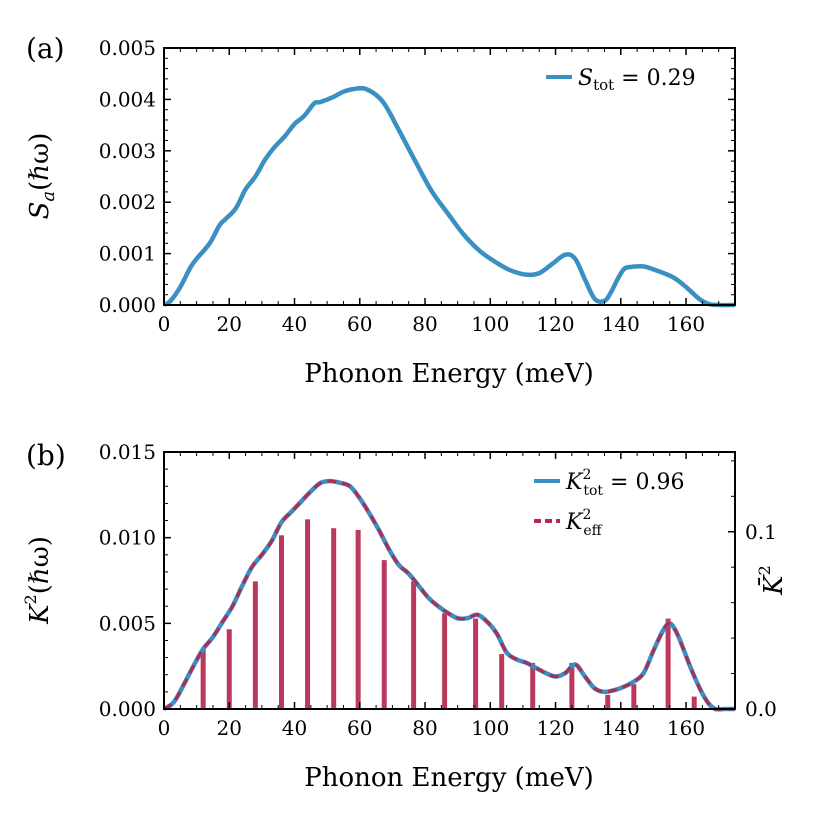 The image size is (829, 819). I want to click on y-tick-label: 0.002, so click(127, 202).